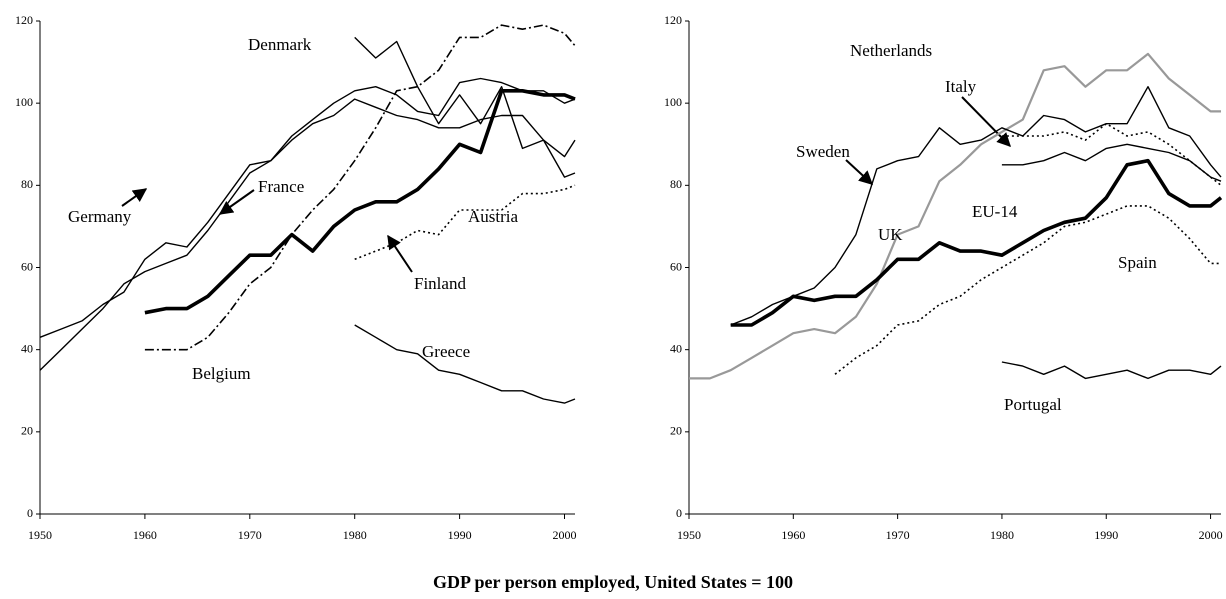  I want to click on series-label: France, so click(281, 186).